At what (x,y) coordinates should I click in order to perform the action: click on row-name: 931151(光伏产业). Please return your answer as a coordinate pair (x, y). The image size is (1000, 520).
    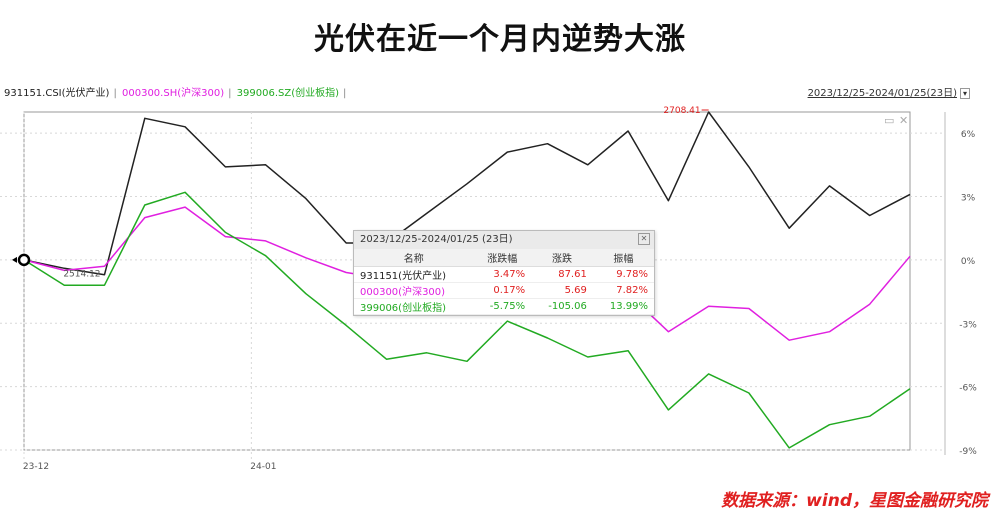
    Looking at the image, I should click on (414, 274).